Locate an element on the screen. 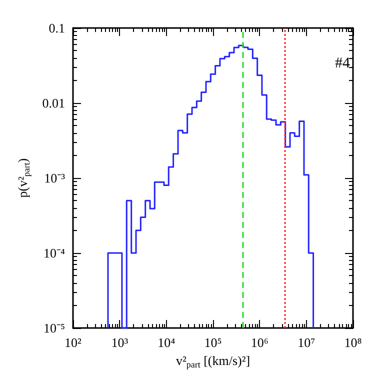  x-tick-label: 10⁶ is located at coordinates (259, 342).